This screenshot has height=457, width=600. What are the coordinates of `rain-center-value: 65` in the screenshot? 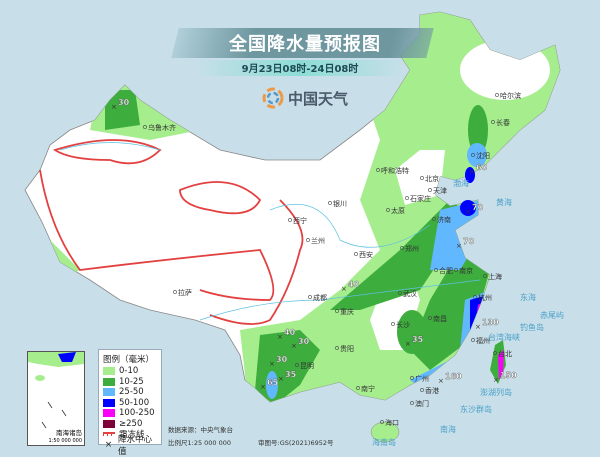 It's located at (273, 382).